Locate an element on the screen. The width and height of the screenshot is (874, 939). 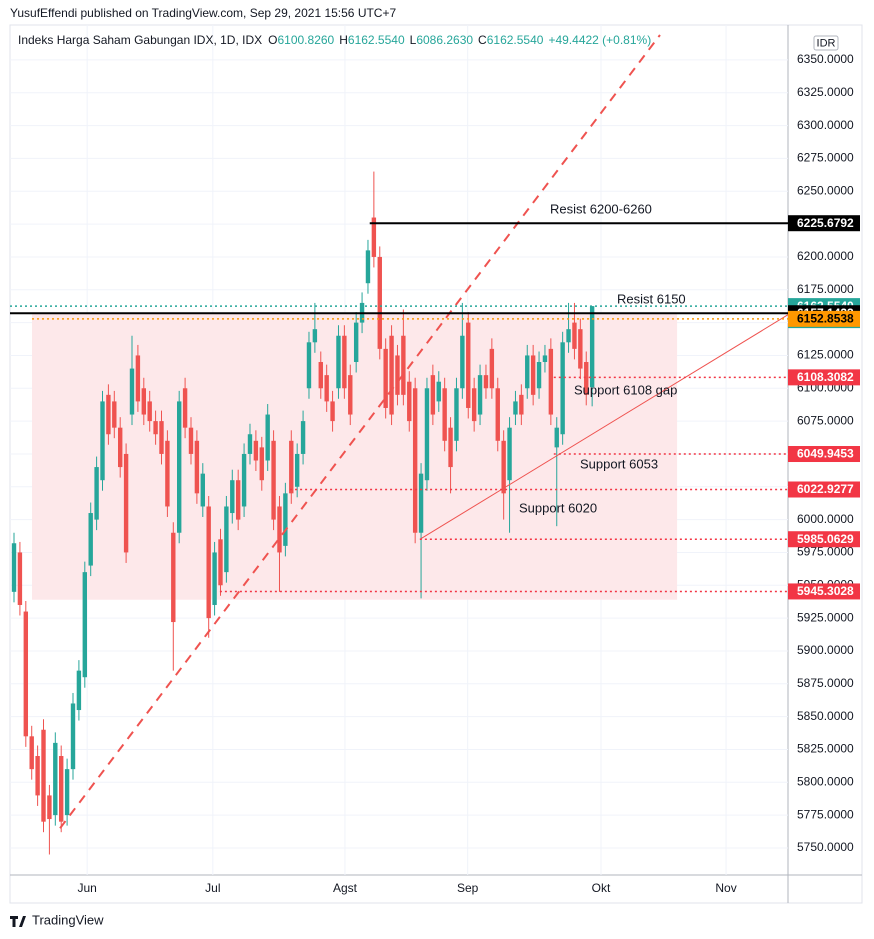
x-tick-label: Agst is located at coordinates (345, 888).